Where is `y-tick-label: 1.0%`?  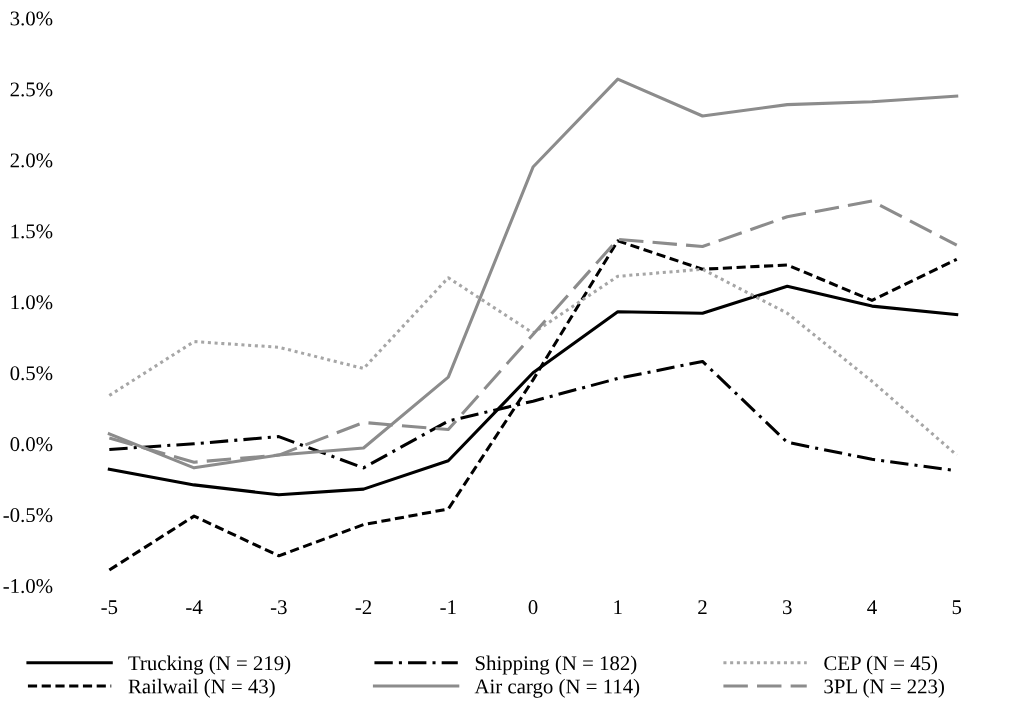 y-tick-label: 1.0% is located at coordinates (32, 302).